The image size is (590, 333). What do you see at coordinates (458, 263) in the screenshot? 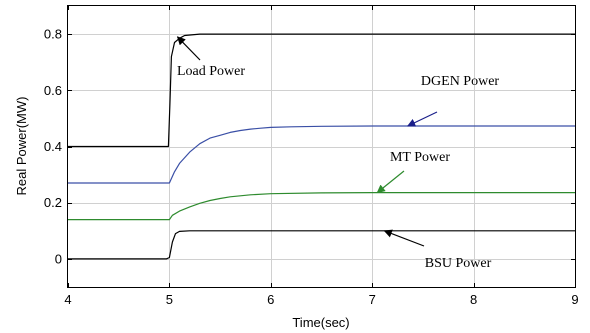
I see `annotation-label-bsu-power: BSU Power` at bounding box center [458, 263].